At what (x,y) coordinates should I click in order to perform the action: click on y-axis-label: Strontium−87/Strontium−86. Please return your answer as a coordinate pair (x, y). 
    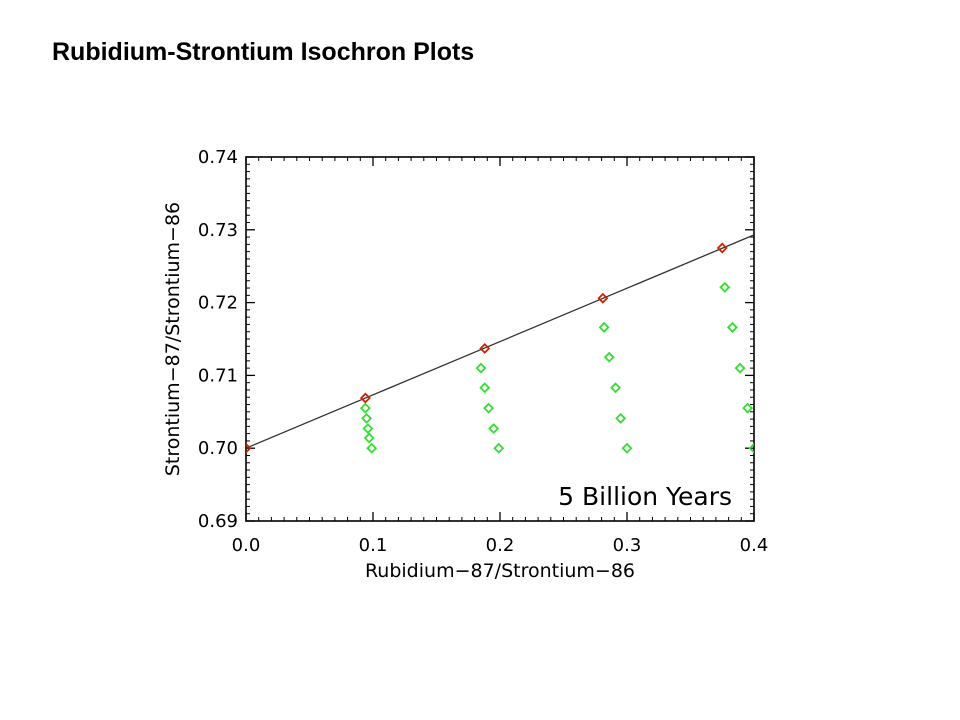
    Looking at the image, I should click on (173, 339).